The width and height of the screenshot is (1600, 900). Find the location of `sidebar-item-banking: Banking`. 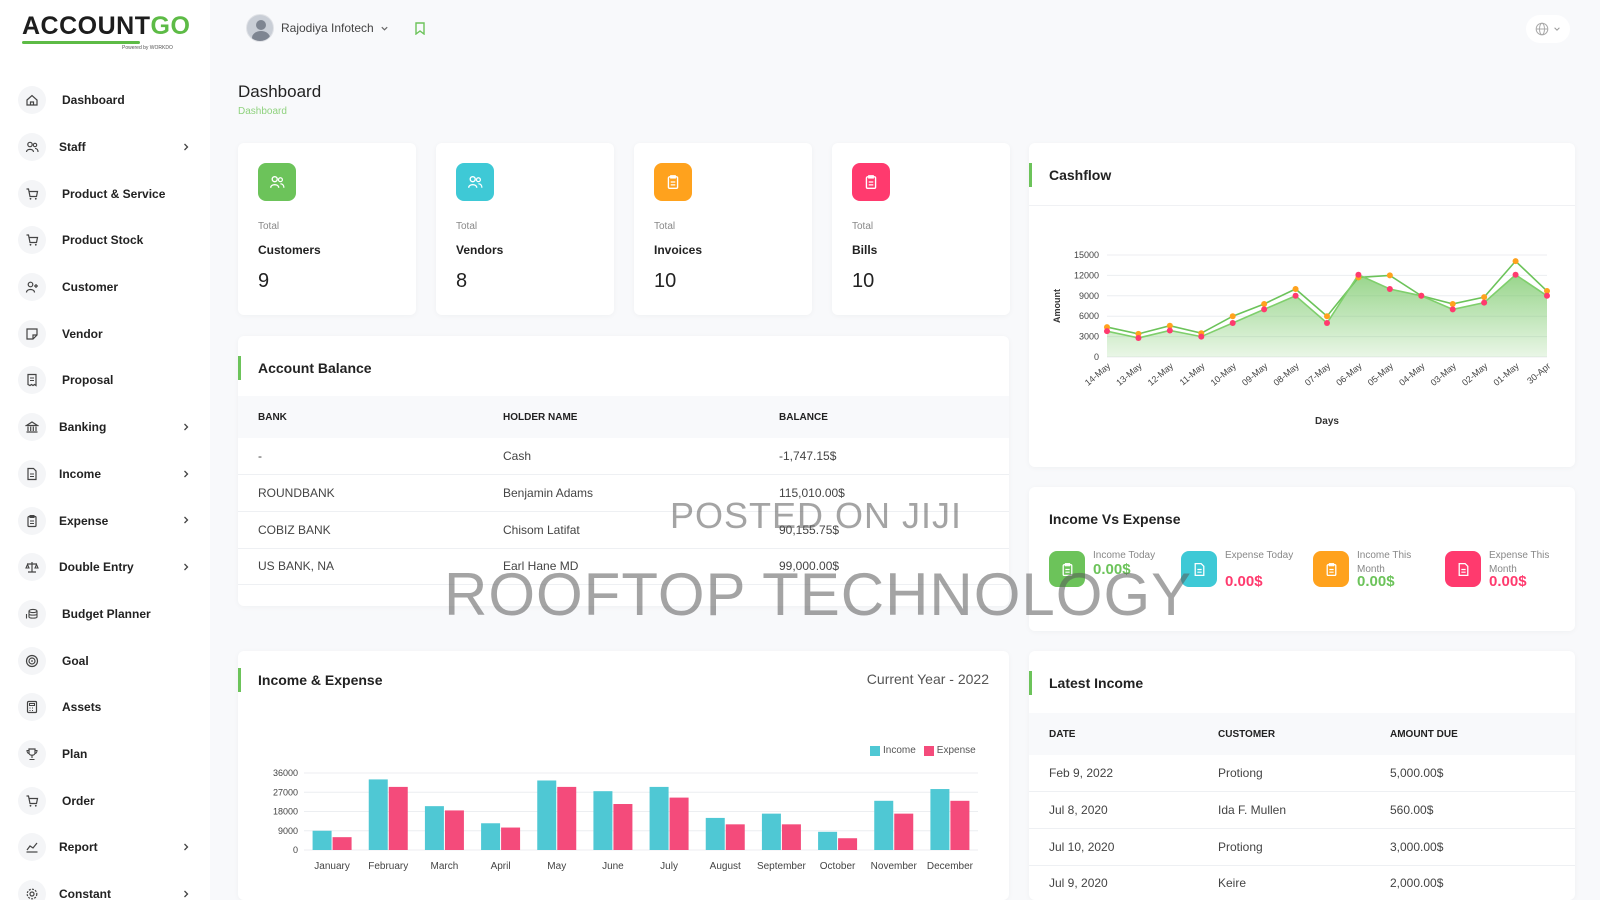

sidebar-item-banking: Banking is located at coordinates (108, 427).